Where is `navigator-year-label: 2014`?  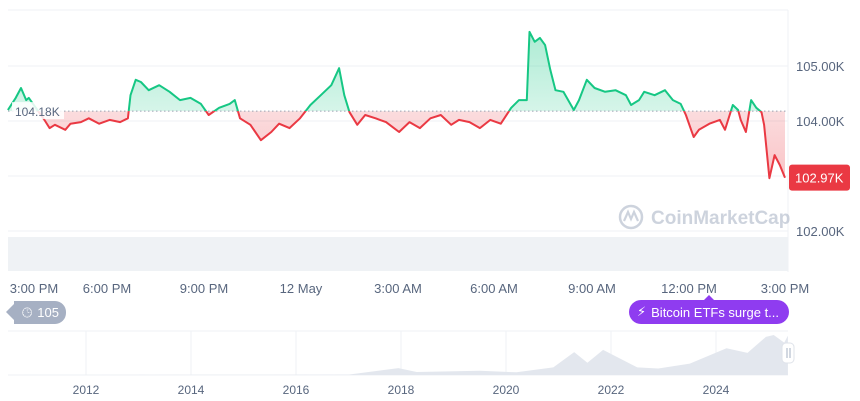
navigator-year-label: 2014 is located at coordinates (191, 390).